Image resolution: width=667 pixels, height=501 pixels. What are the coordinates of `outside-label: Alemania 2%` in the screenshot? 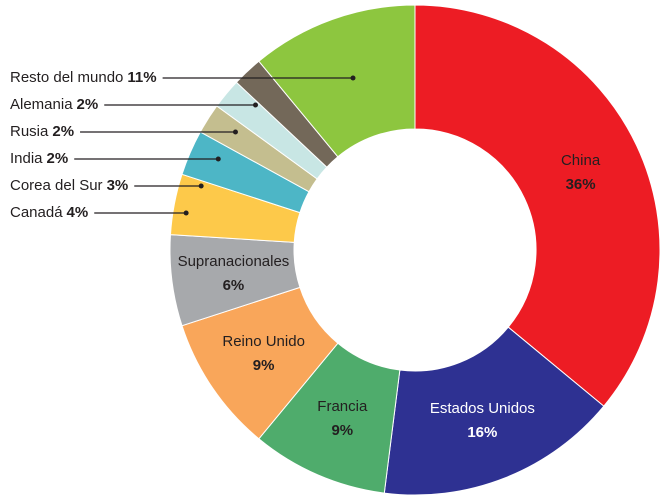 It's located at (54, 104).